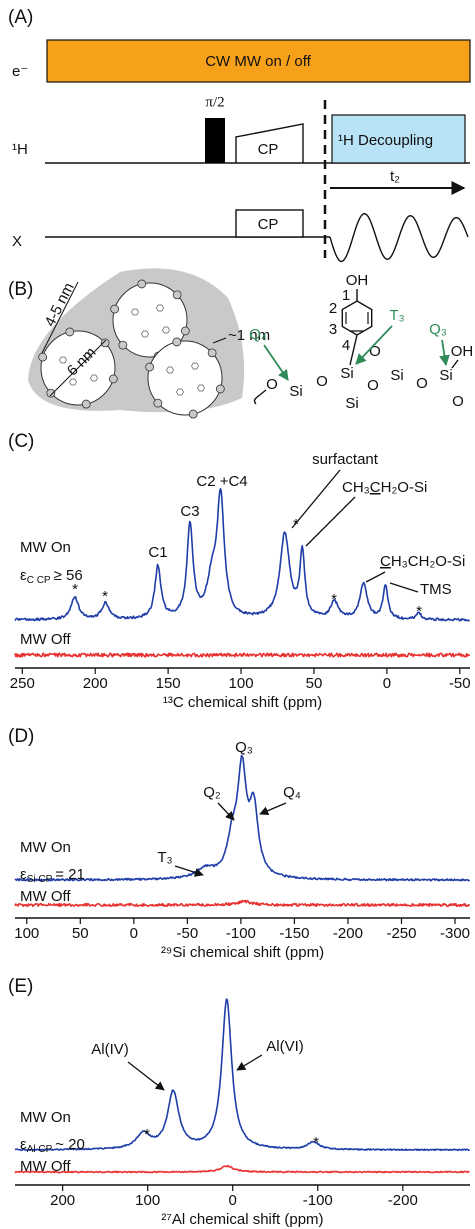 Image resolution: width=475 pixels, height=1229 pixels. Describe the element at coordinates (168, 683) in the screenshot. I see `x-tick-label: 150` at that location.